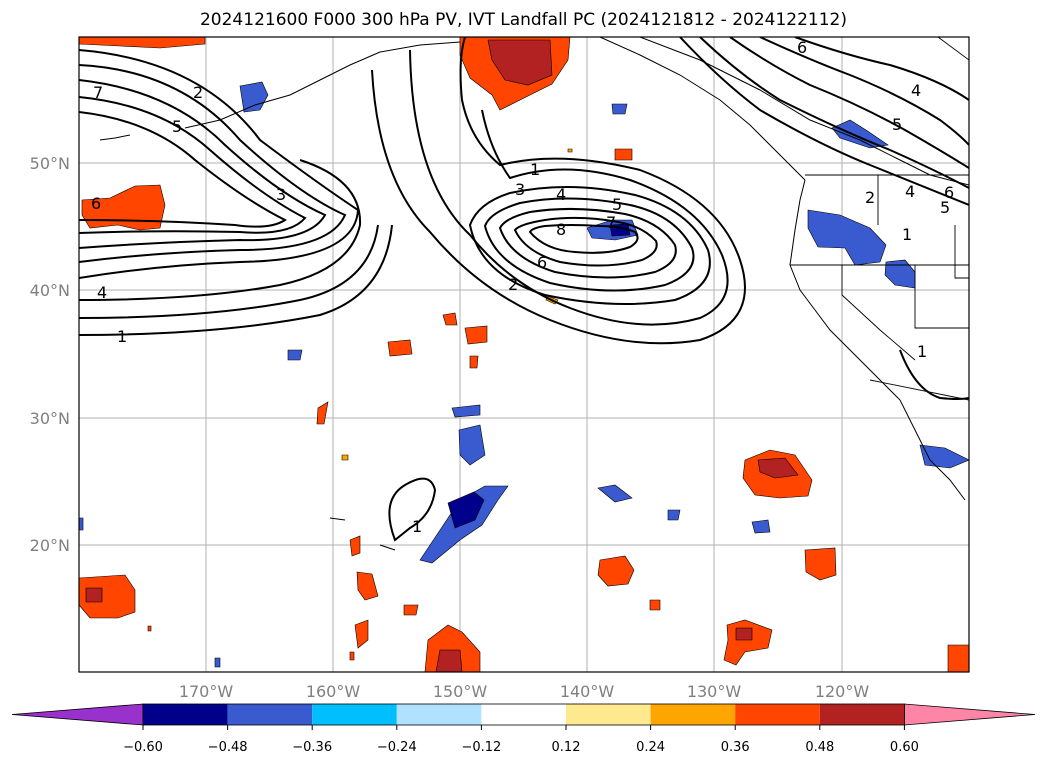 This screenshot has height=765, width=1047. What do you see at coordinates (650, 747) in the screenshot?
I see `colorbar-tick-label: 0.24` at bounding box center [650, 747].